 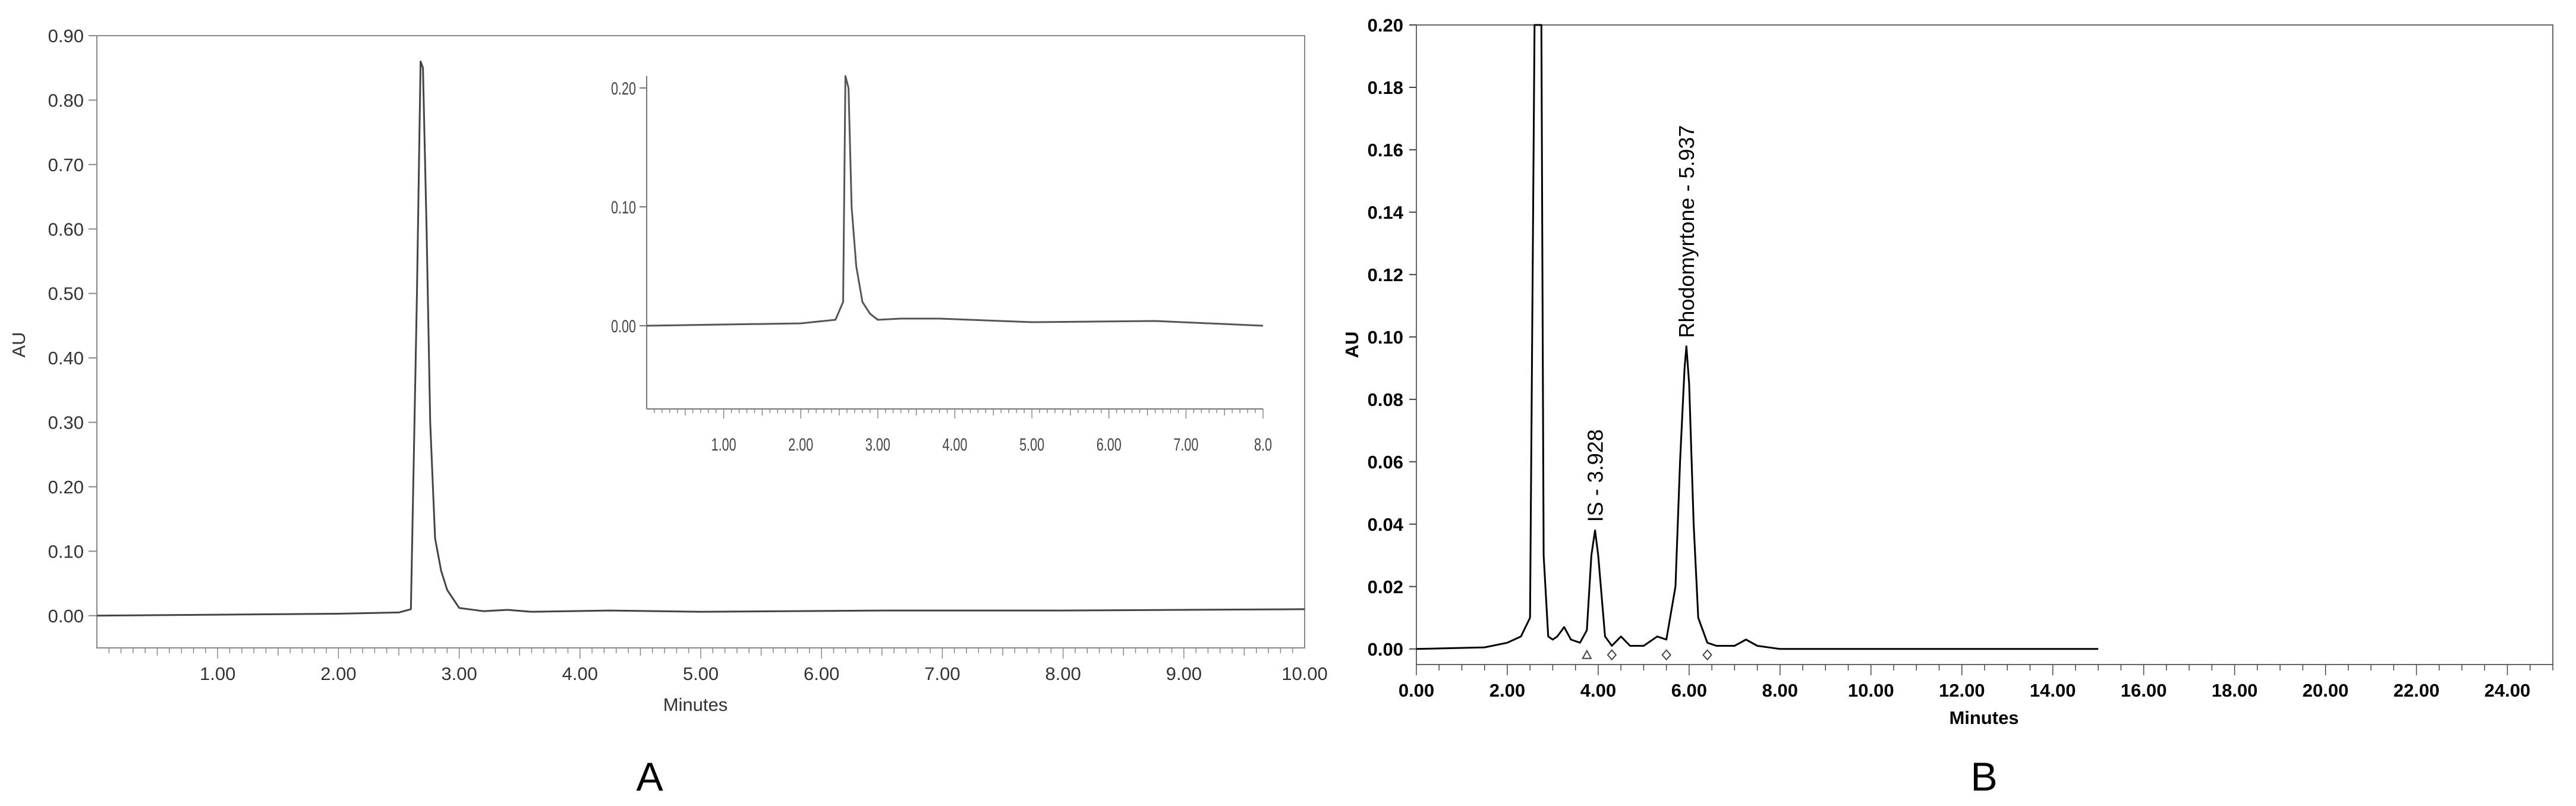 I want to click on peak-annotation: Rhodomyrtone - 5.937, so click(x=1686, y=231).